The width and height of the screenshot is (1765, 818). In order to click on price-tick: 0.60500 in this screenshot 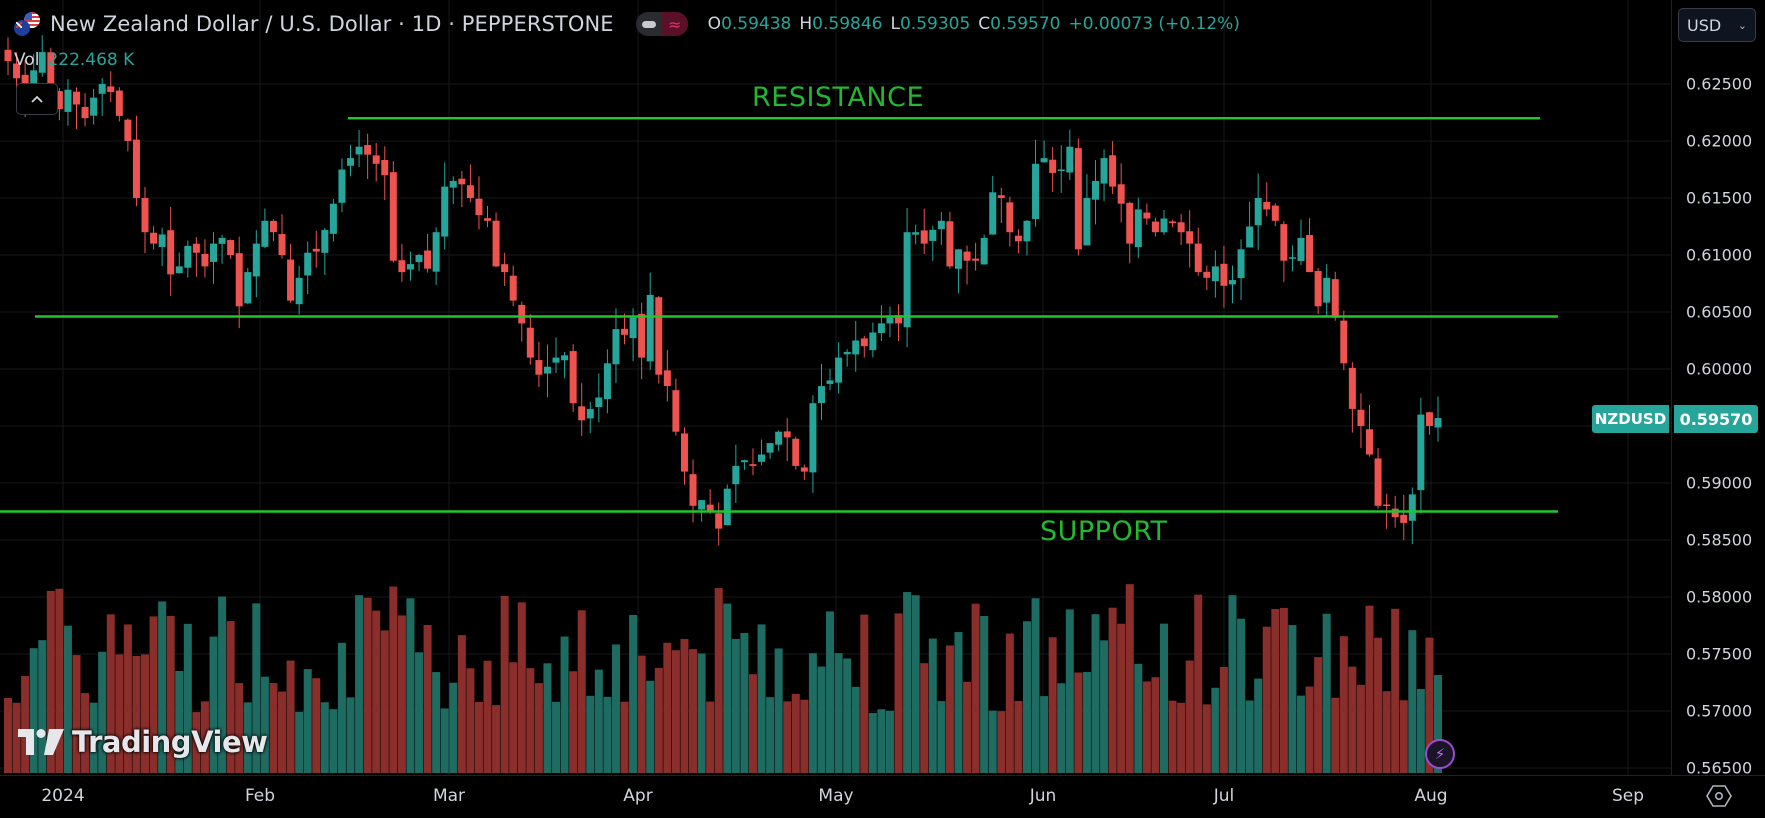, I will do `click(1719, 312)`.